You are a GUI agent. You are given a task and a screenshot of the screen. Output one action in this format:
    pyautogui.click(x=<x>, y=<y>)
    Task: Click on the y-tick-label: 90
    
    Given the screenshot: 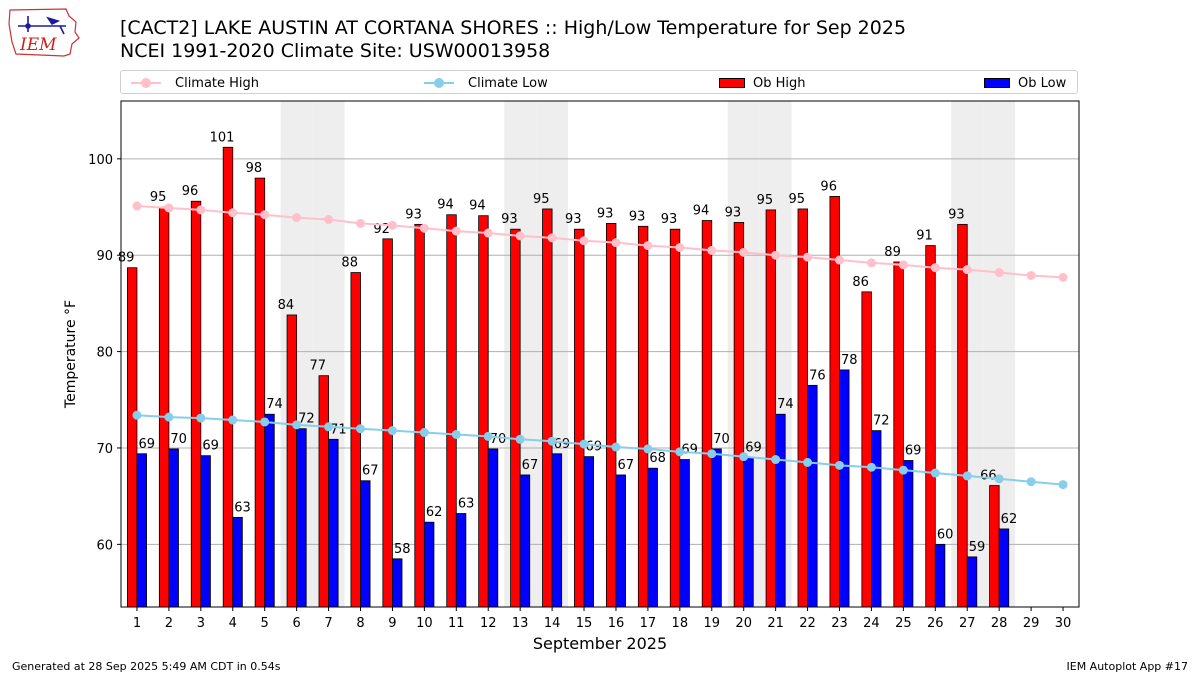 What is the action you would take?
    pyautogui.click(x=104, y=256)
    